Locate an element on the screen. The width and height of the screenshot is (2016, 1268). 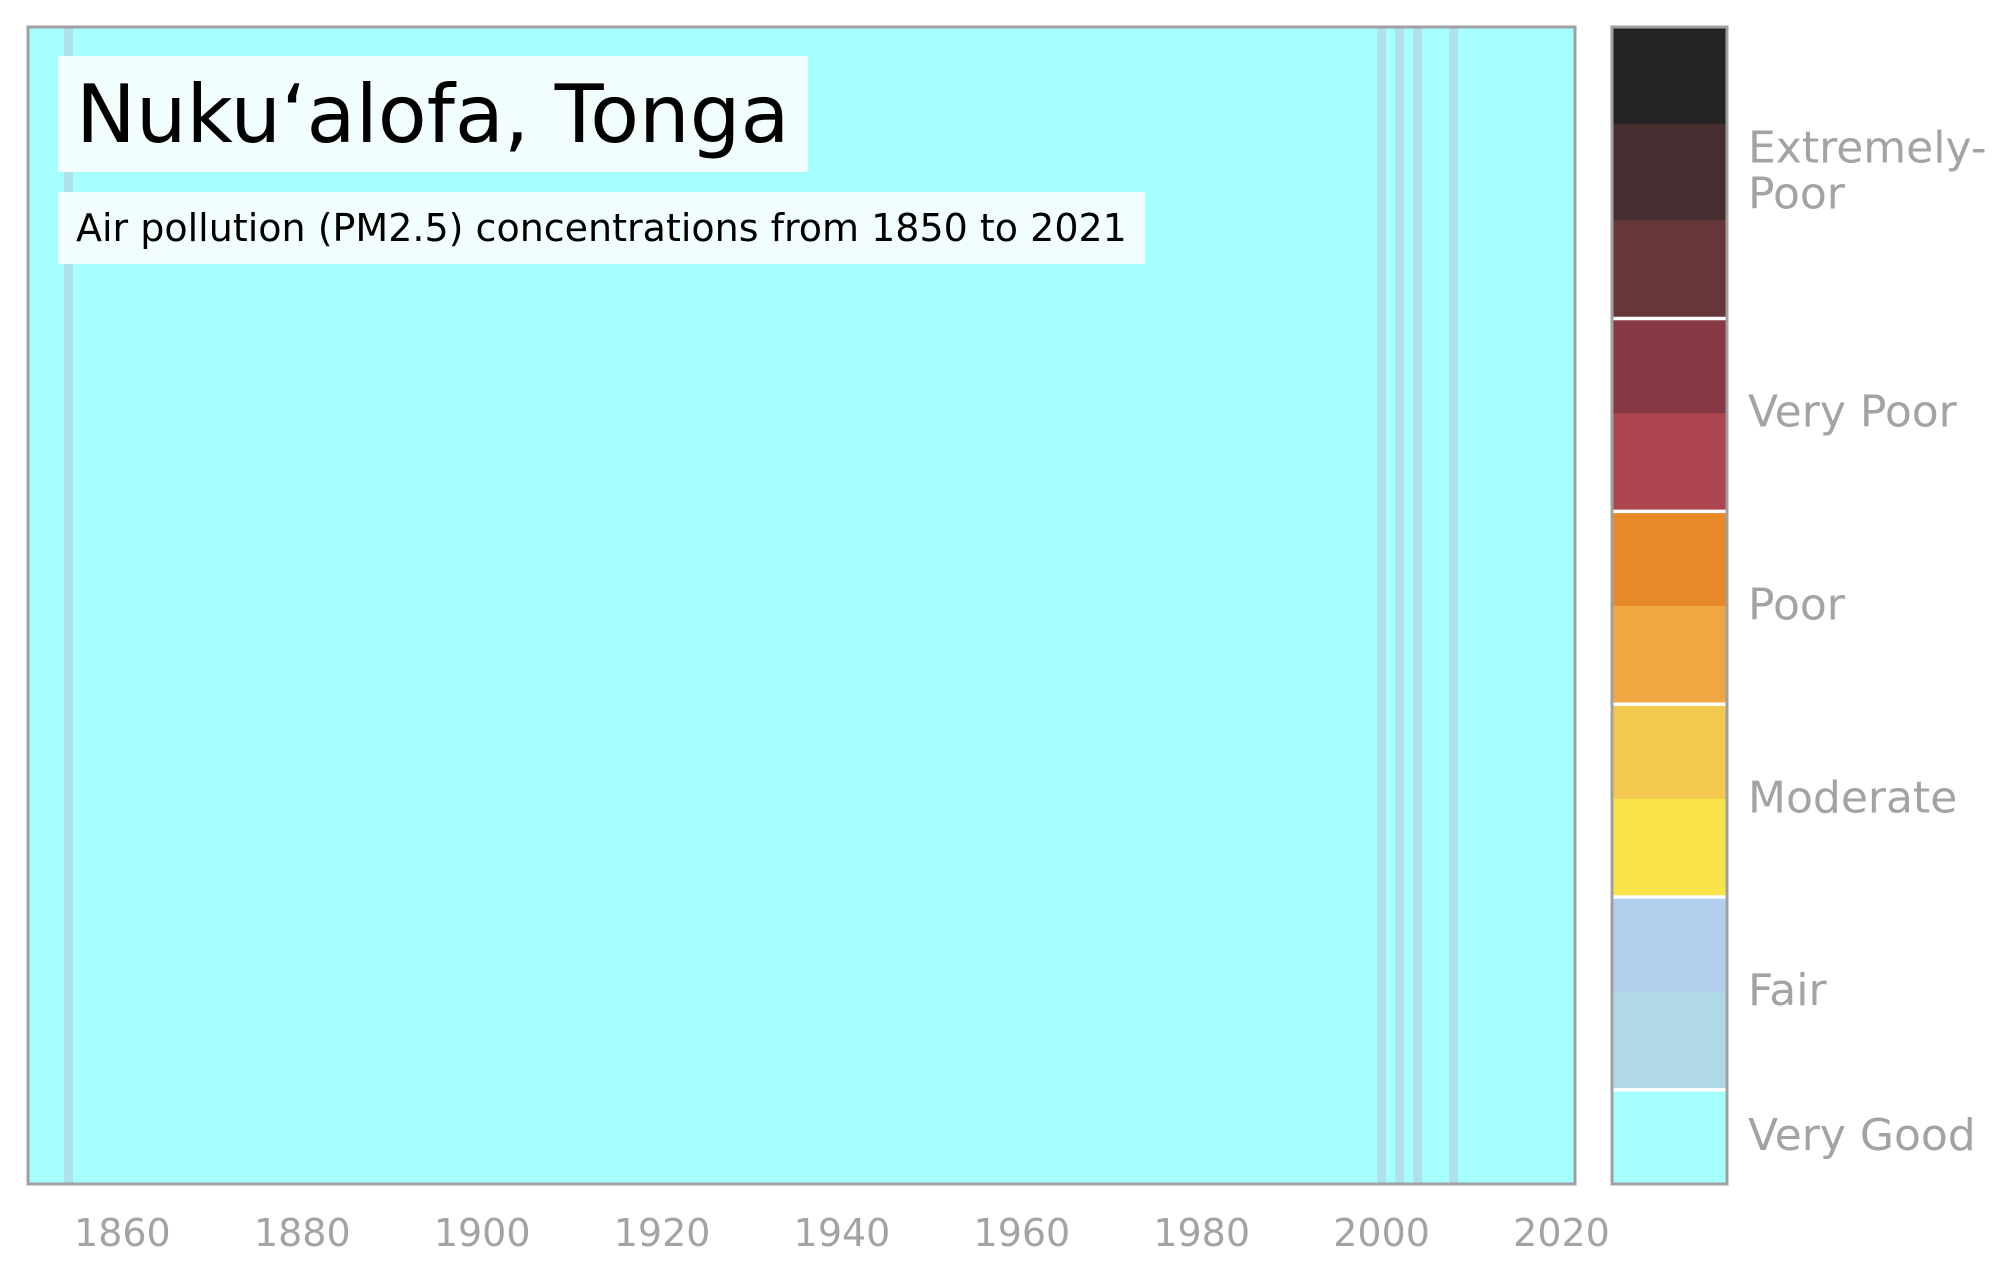
x-tick-label-1900: 1900 is located at coordinates (482, 1233).